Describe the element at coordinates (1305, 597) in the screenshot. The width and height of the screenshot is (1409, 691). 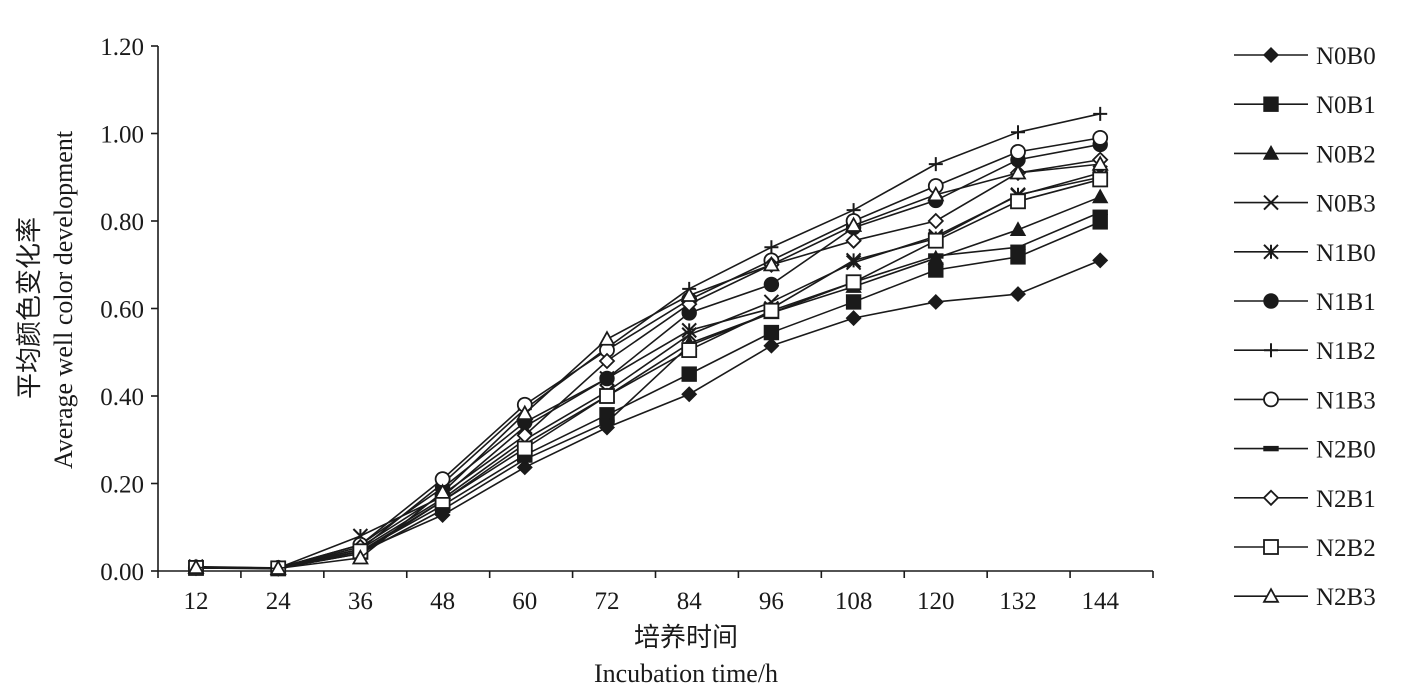
I see `legend-item-n2b3: N2B3` at that location.